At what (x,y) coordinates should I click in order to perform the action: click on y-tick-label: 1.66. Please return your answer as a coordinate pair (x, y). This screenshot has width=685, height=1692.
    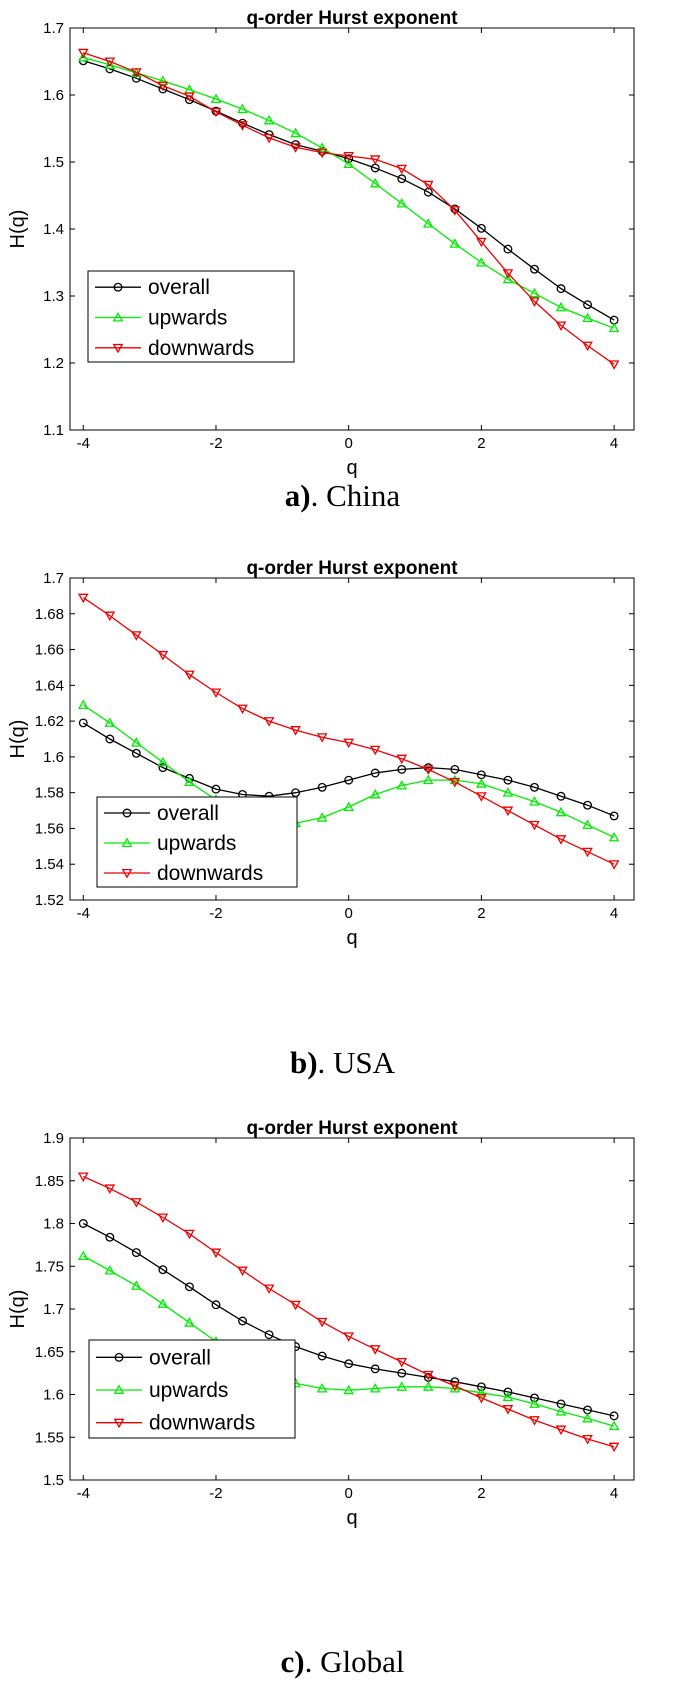
    Looking at the image, I should click on (49, 650).